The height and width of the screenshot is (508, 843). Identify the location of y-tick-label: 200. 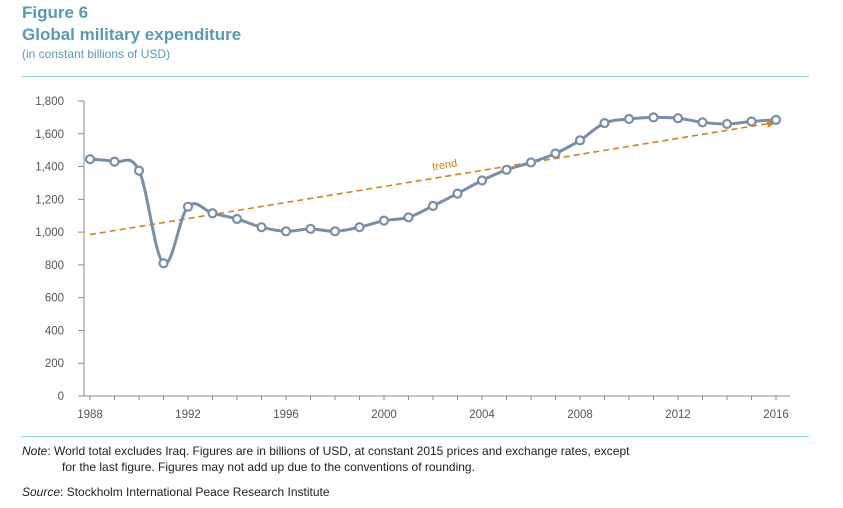
(54, 364).